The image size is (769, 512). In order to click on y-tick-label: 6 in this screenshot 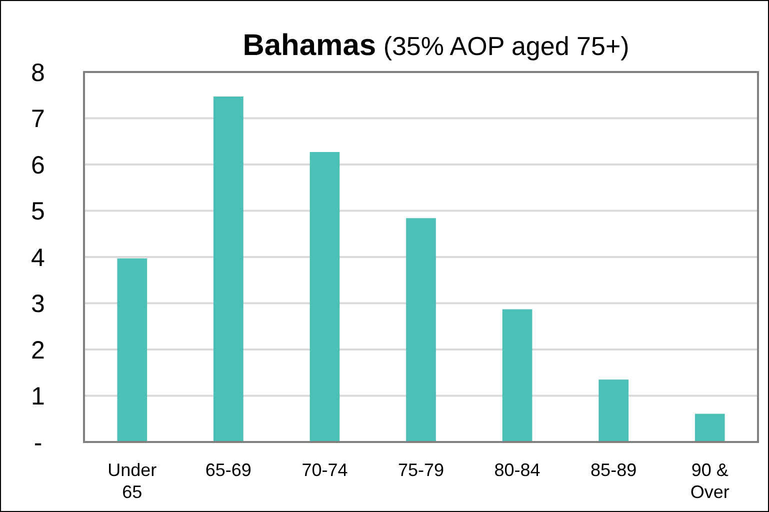, I will do `click(38, 165)`.